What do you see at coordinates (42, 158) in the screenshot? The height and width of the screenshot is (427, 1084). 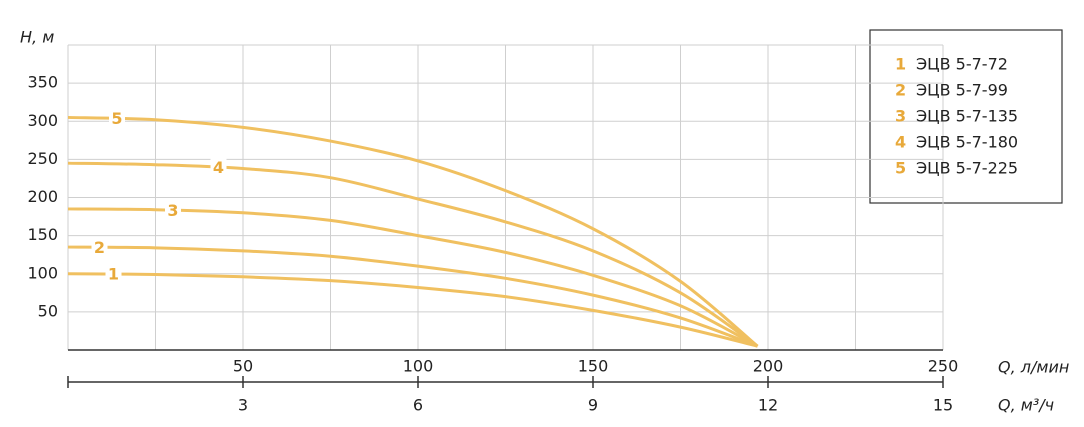 I see `y-tick-label: 250` at bounding box center [42, 158].